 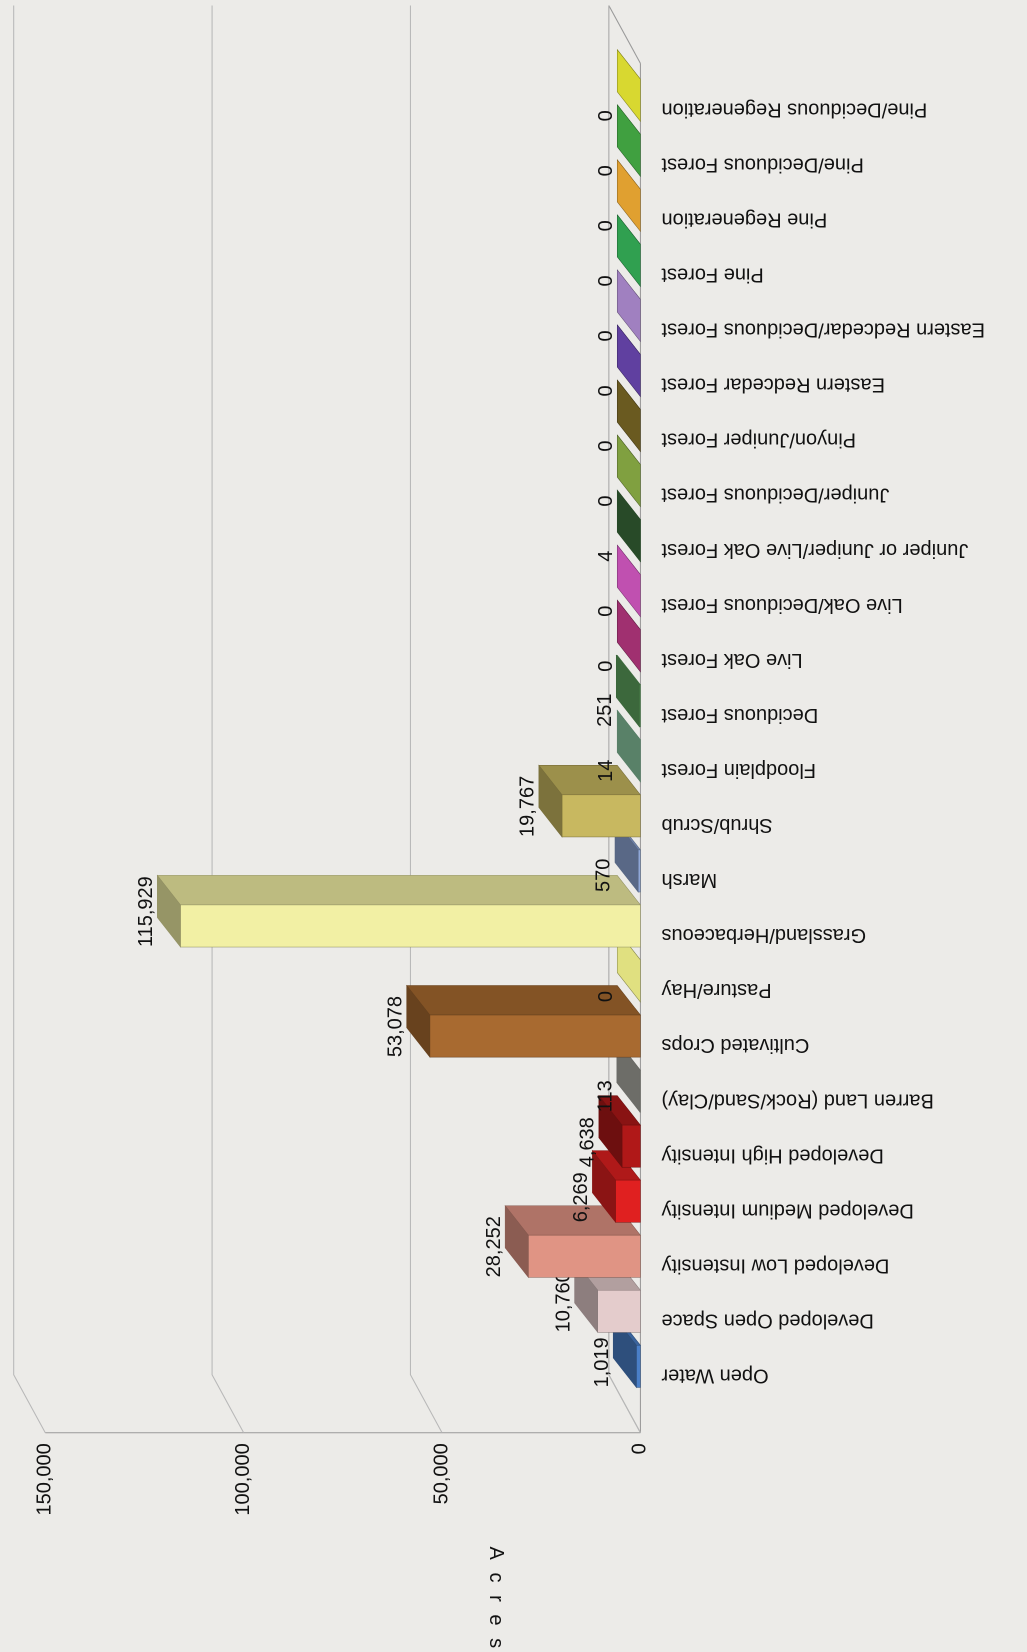 I want to click on value-label: 4, so click(x=606, y=556).